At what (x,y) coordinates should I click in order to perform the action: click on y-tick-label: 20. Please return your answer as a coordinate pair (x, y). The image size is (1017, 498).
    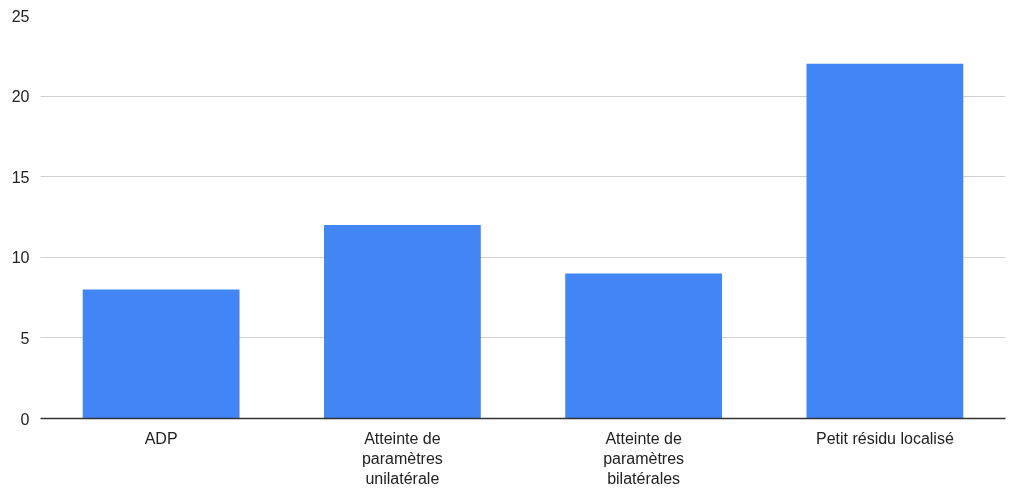
    Looking at the image, I should click on (20, 97).